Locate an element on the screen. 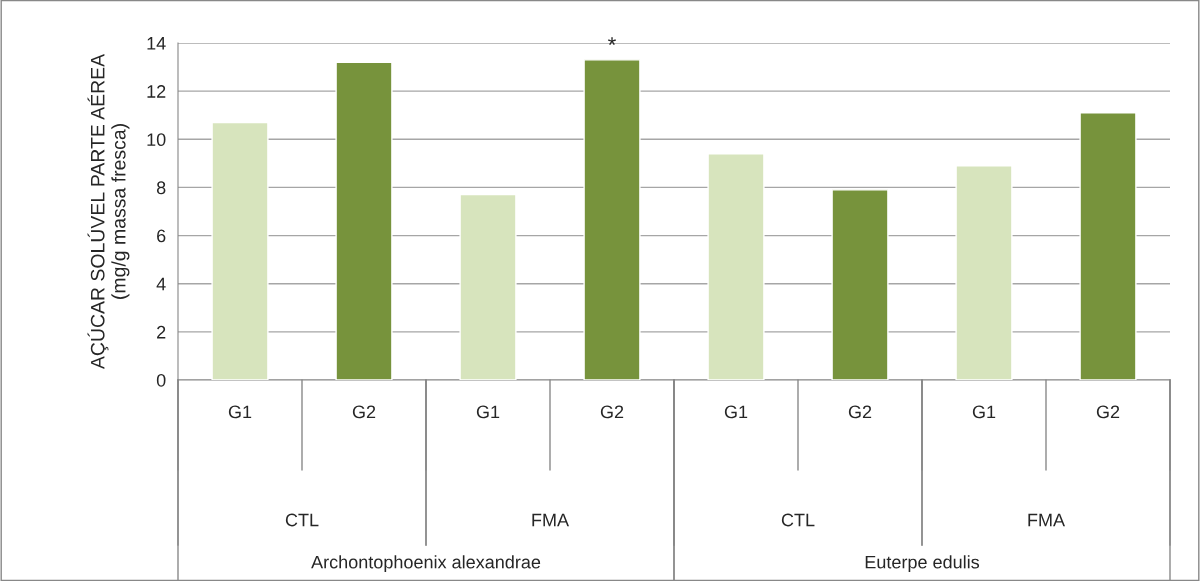 The image size is (1200, 581). y-tick-label: 6 is located at coordinates (161, 236).